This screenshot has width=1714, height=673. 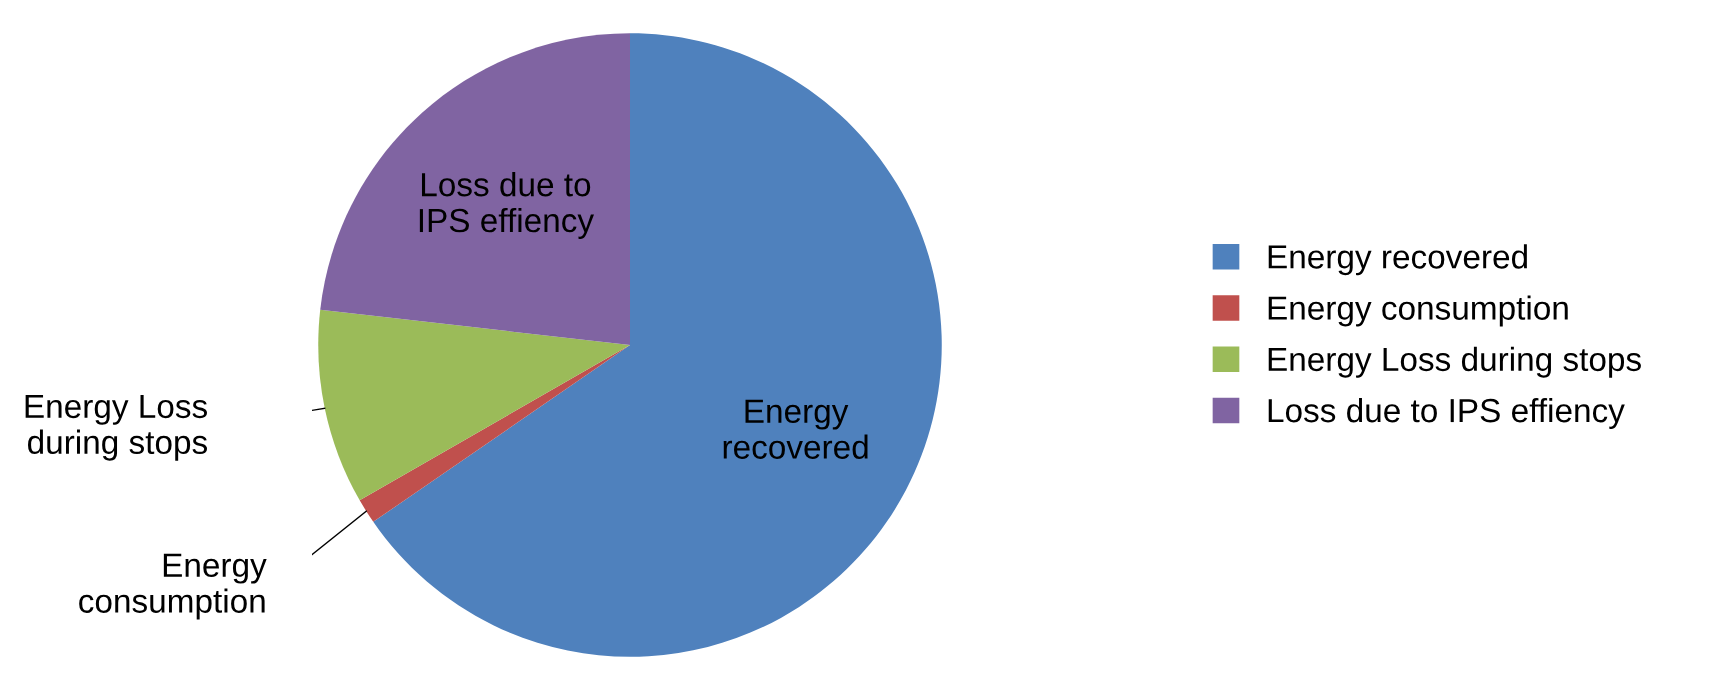 What do you see at coordinates (1446, 413) in the screenshot?
I see `legend-label: Loss due to IPS effiency` at bounding box center [1446, 413].